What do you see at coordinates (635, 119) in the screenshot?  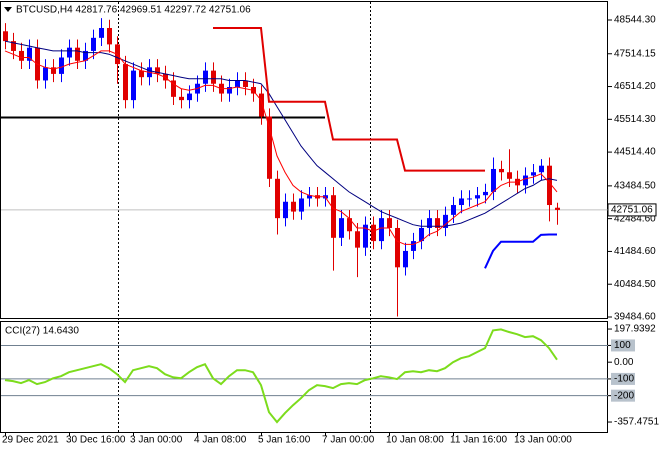 I see `y-tick-label: 45514.30` at bounding box center [635, 119].